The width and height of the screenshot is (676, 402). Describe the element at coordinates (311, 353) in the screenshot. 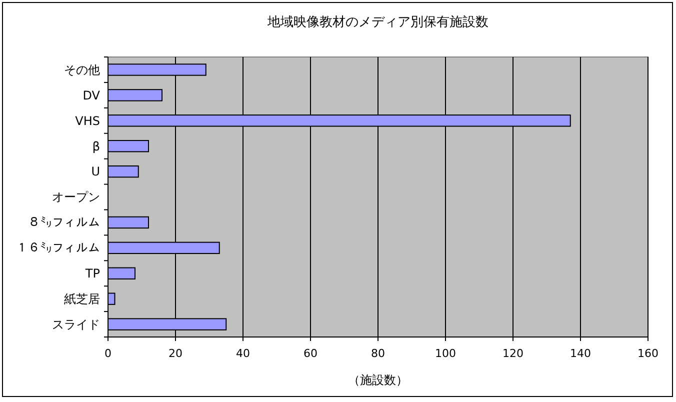

I see `x-tick-label: 60` at that location.